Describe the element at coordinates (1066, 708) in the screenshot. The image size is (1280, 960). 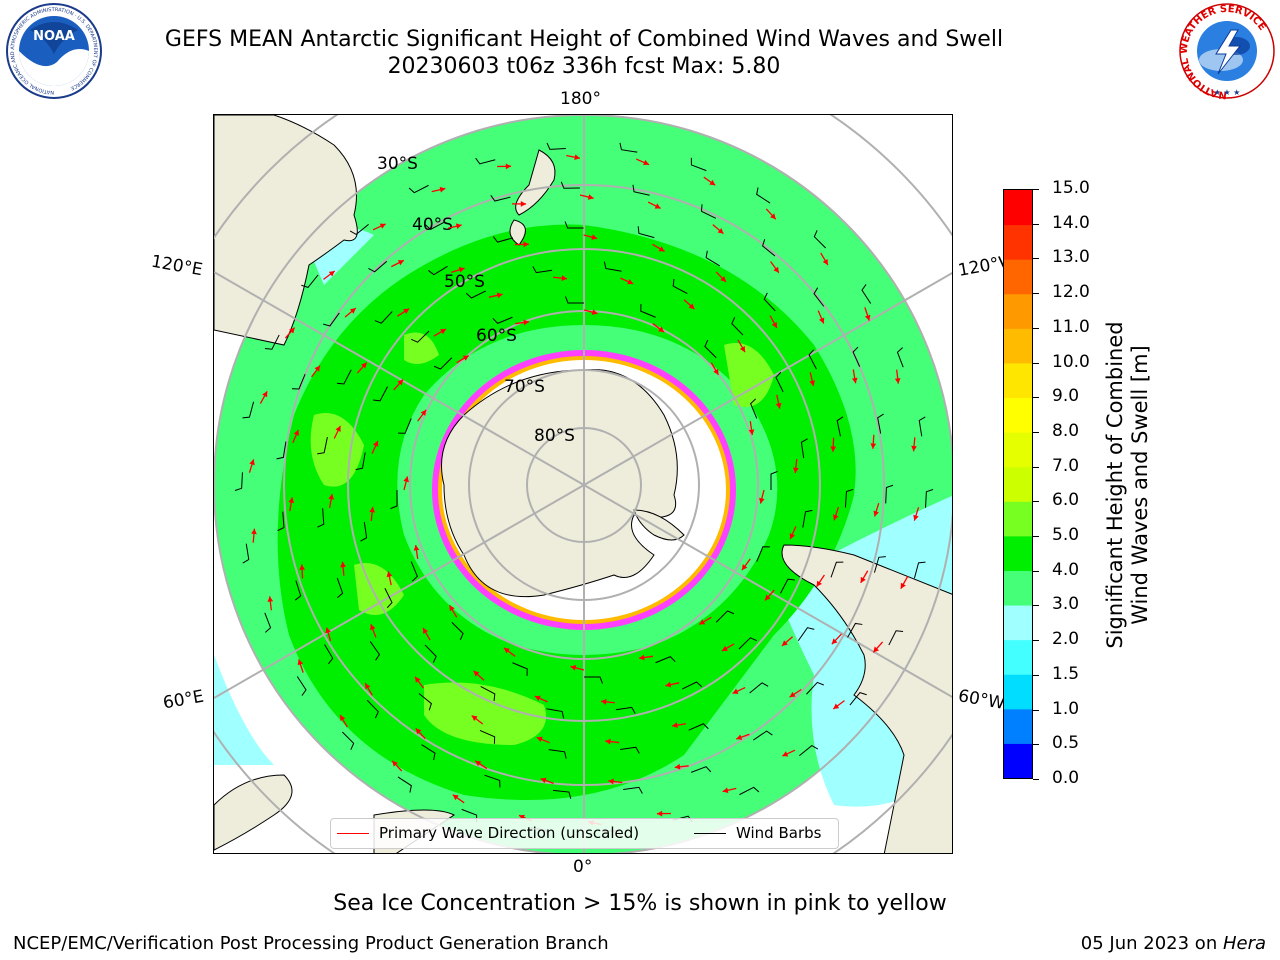
I see `colorbar-tick-label: 1.0` at that location.